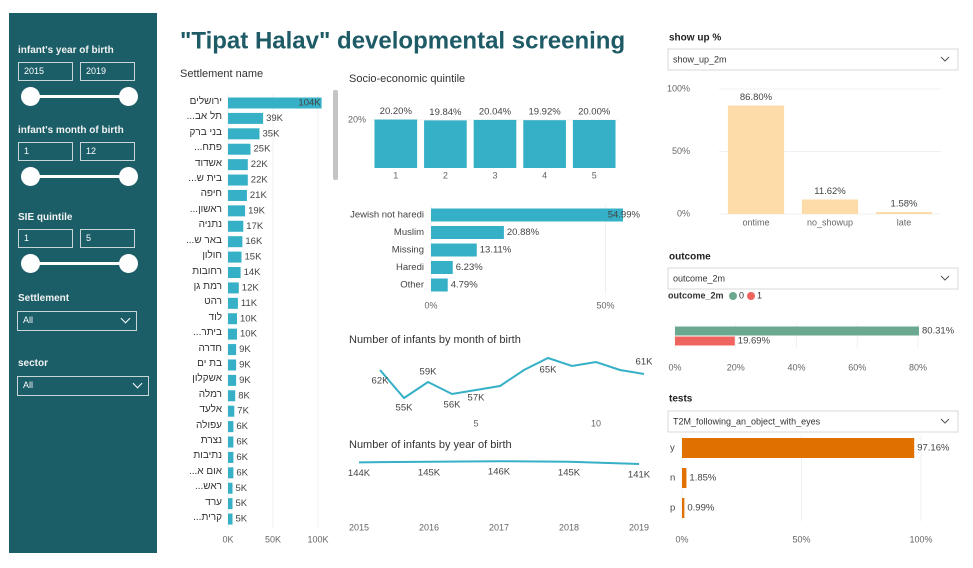 Image resolution: width=973 pixels, height=568 pixels. Describe the element at coordinates (445, 175) in the screenshot. I see `x-tick-label: 2` at that location.